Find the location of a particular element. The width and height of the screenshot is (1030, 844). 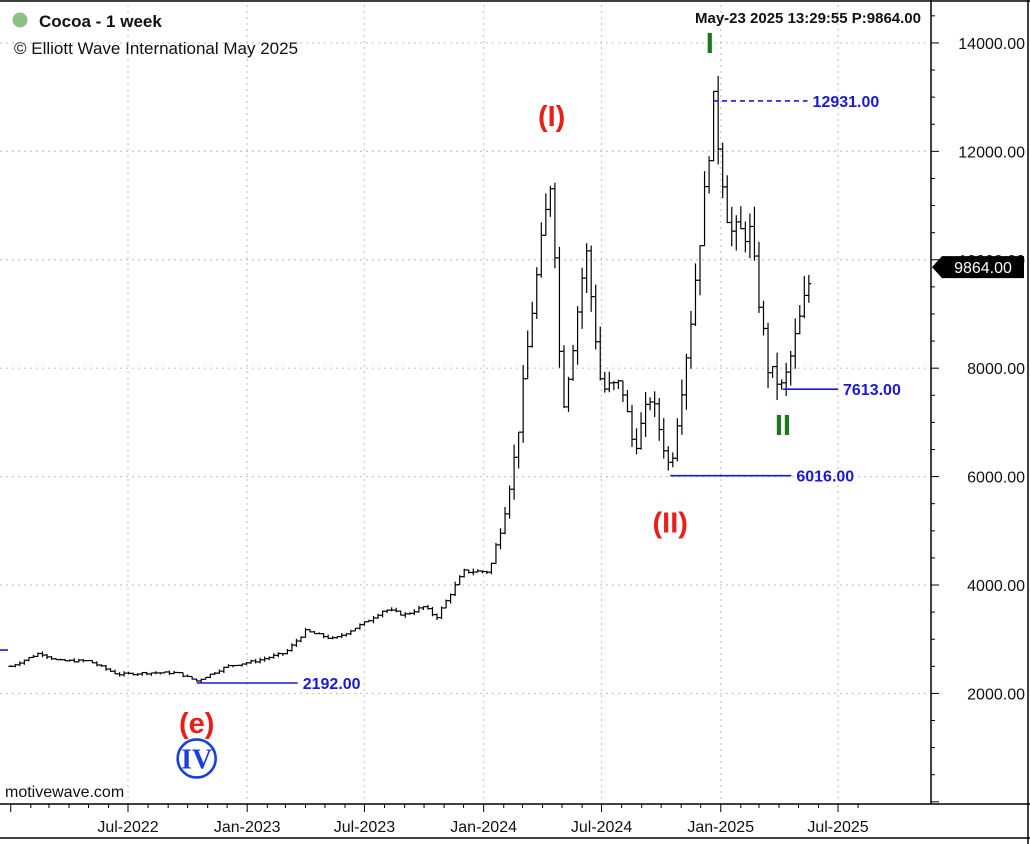

timestamp-price-readout: May-23 2025 13:29:55 P:9864.00 is located at coordinates (808, 18).